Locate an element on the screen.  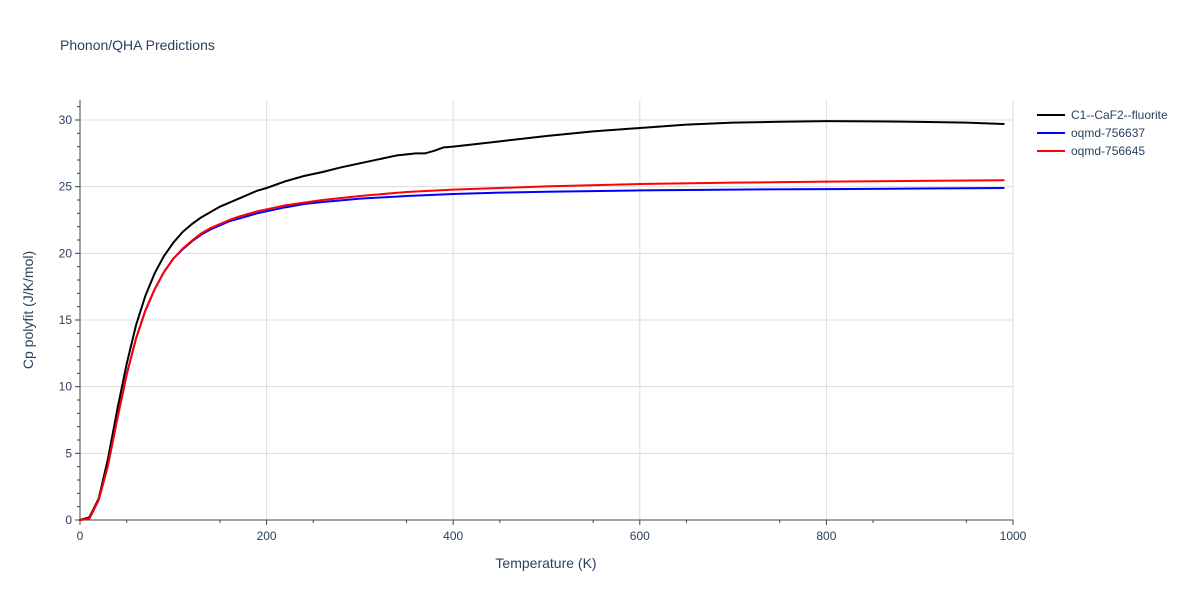
y-tick-label: 0 is located at coordinates (68, 520).